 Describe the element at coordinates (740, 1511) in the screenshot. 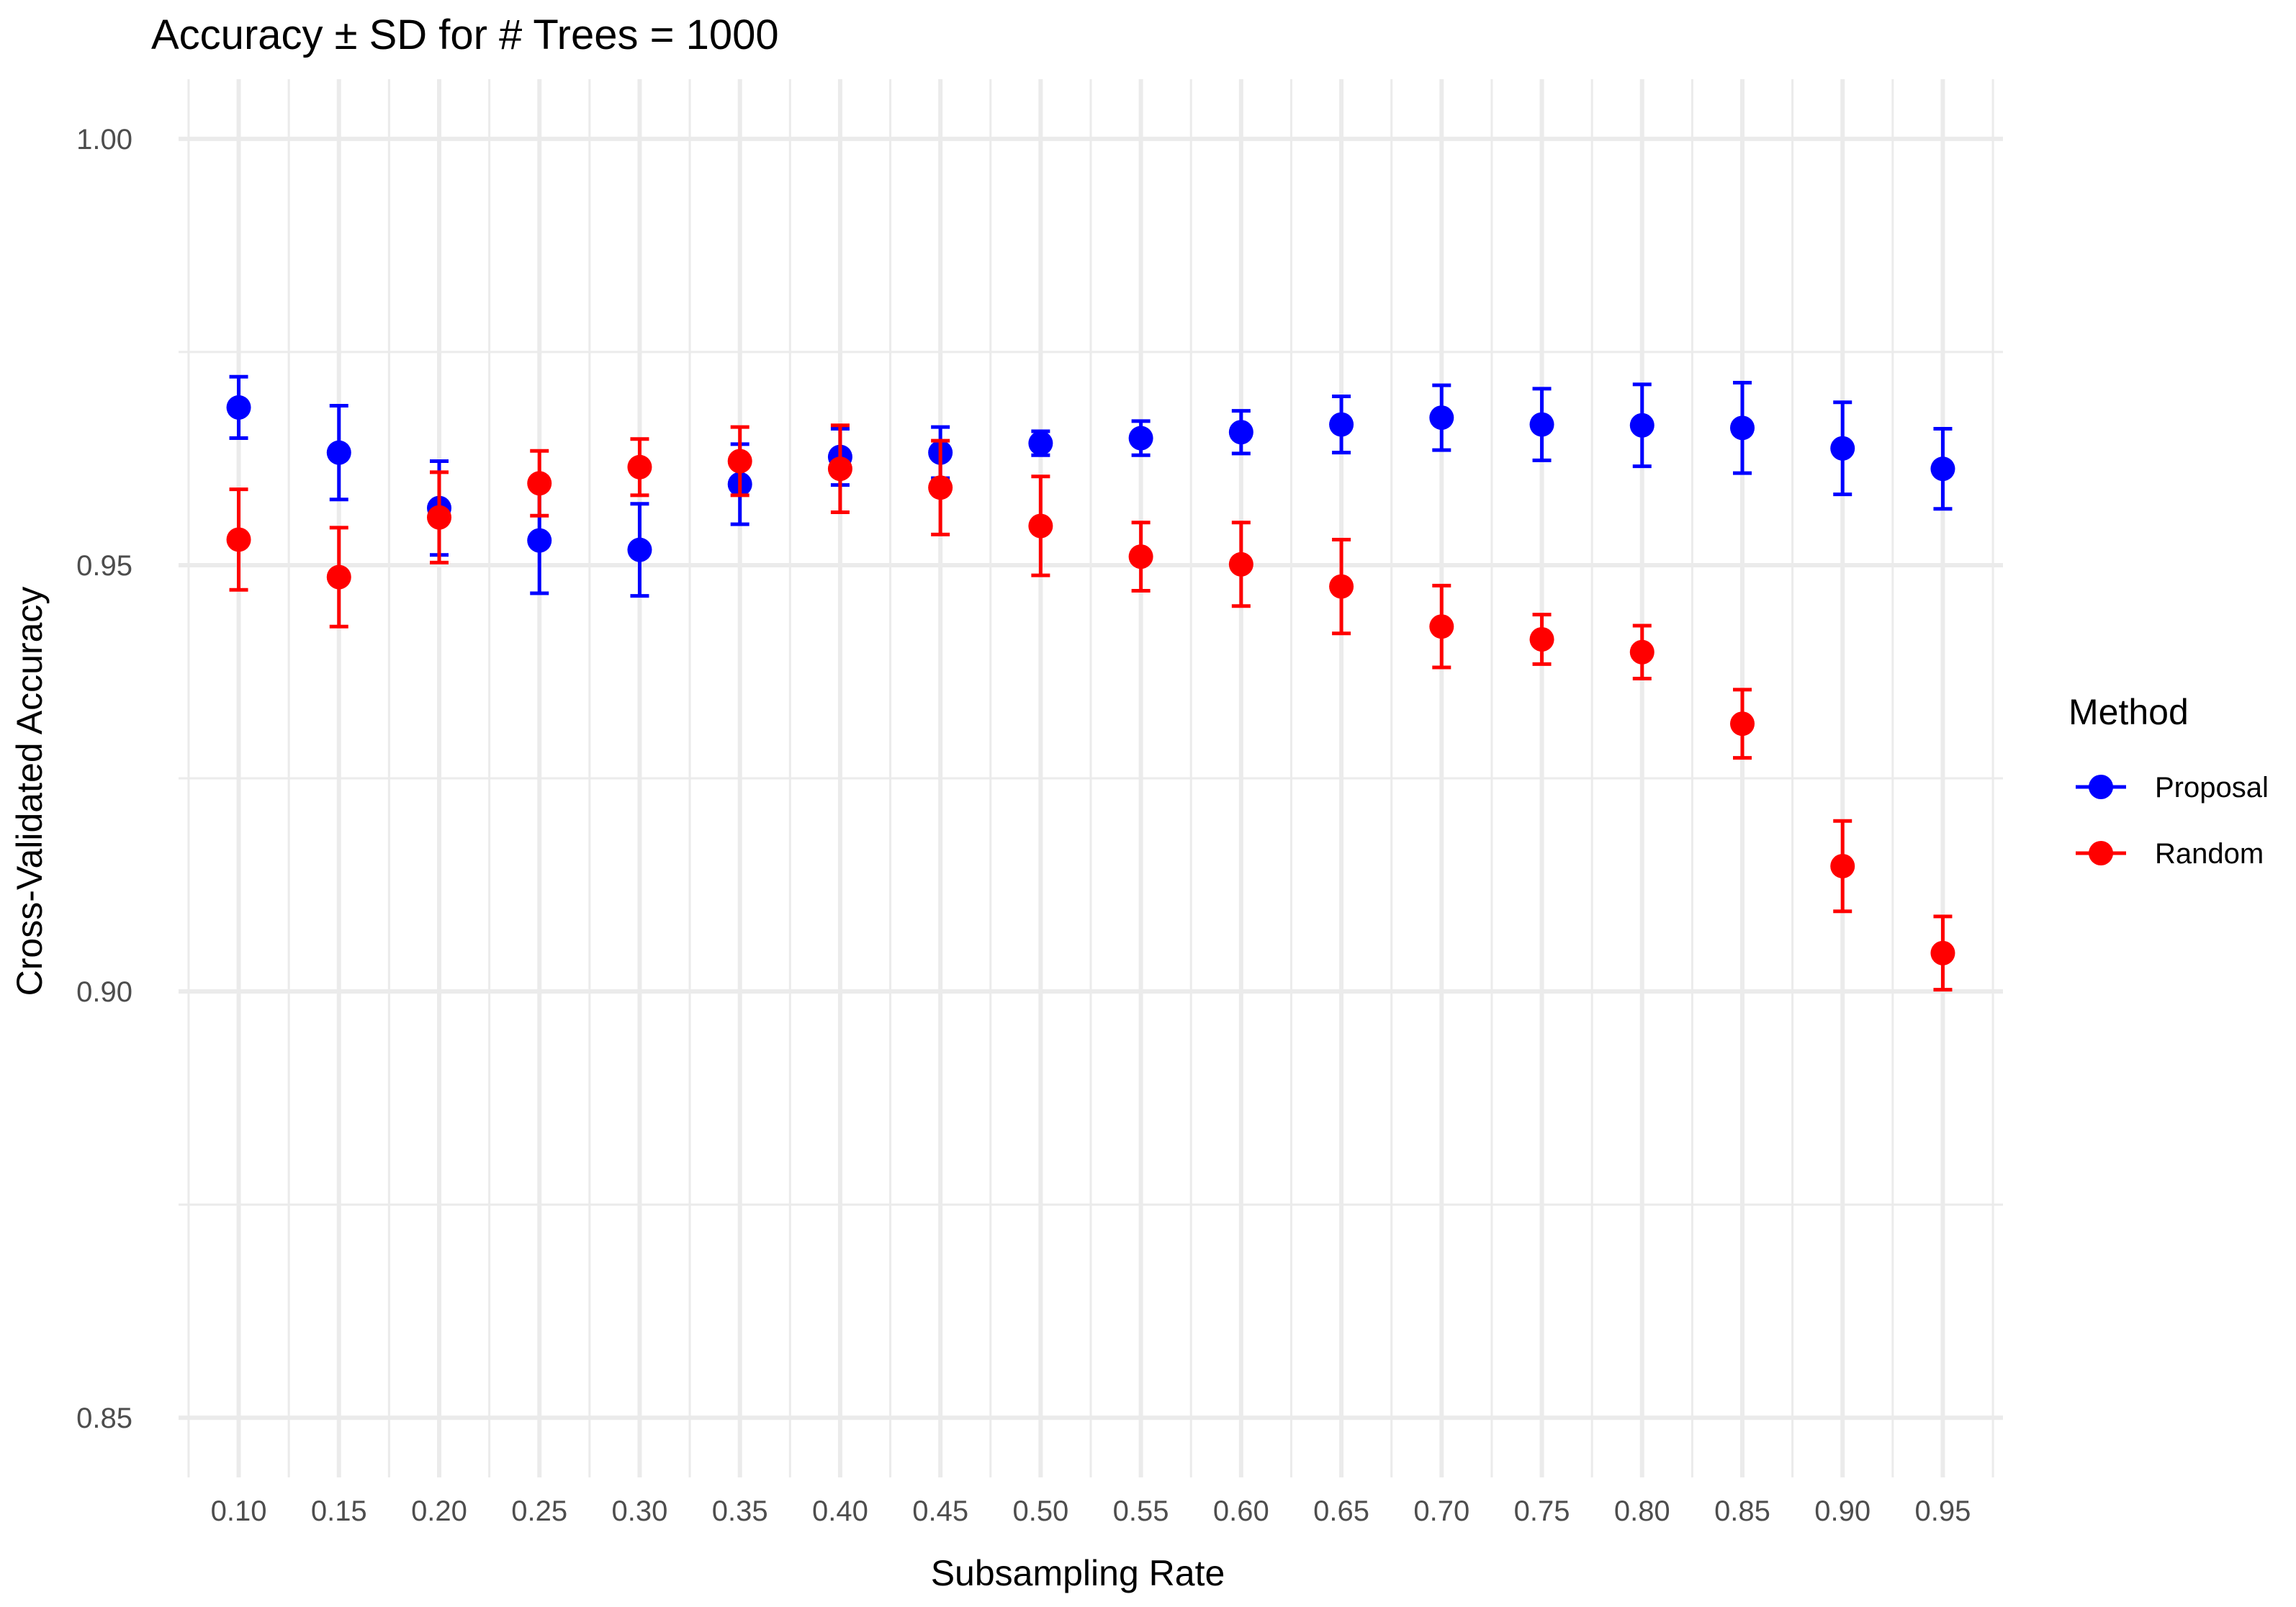

I see `x-tick-label: 0.35` at that location.